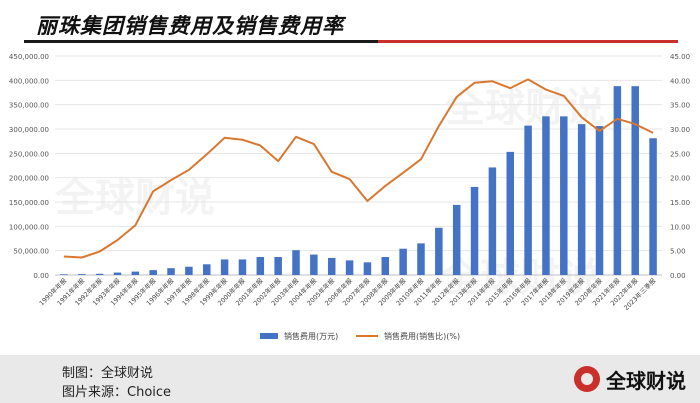 The image size is (700, 403). Describe the element at coordinates (680, 81) in the screenshot. I see `right-tick-label: 40.00` at that location.